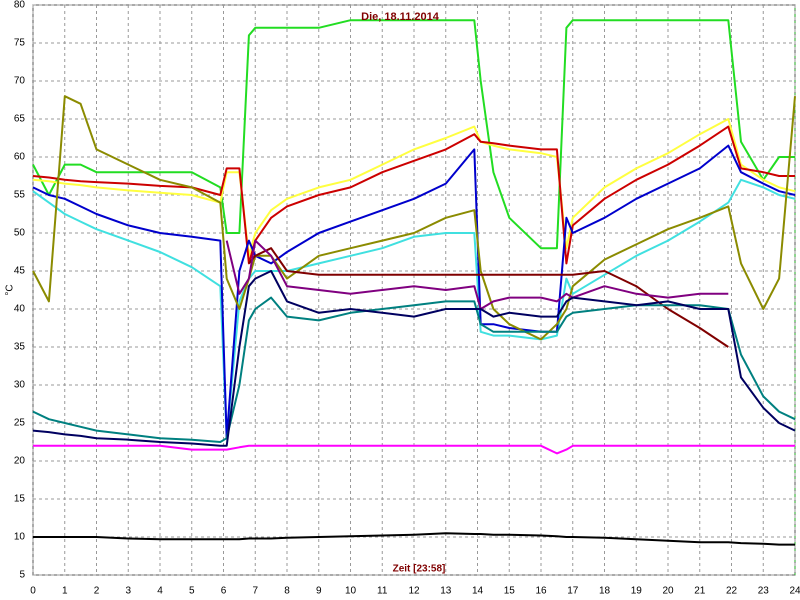 Image resolution: width=800 pixels, height=600 pixels. What do you see at coordinates (10, 289) in the screenshot?
I see `y-axis-label: °C` at bounding box center [10, 289].